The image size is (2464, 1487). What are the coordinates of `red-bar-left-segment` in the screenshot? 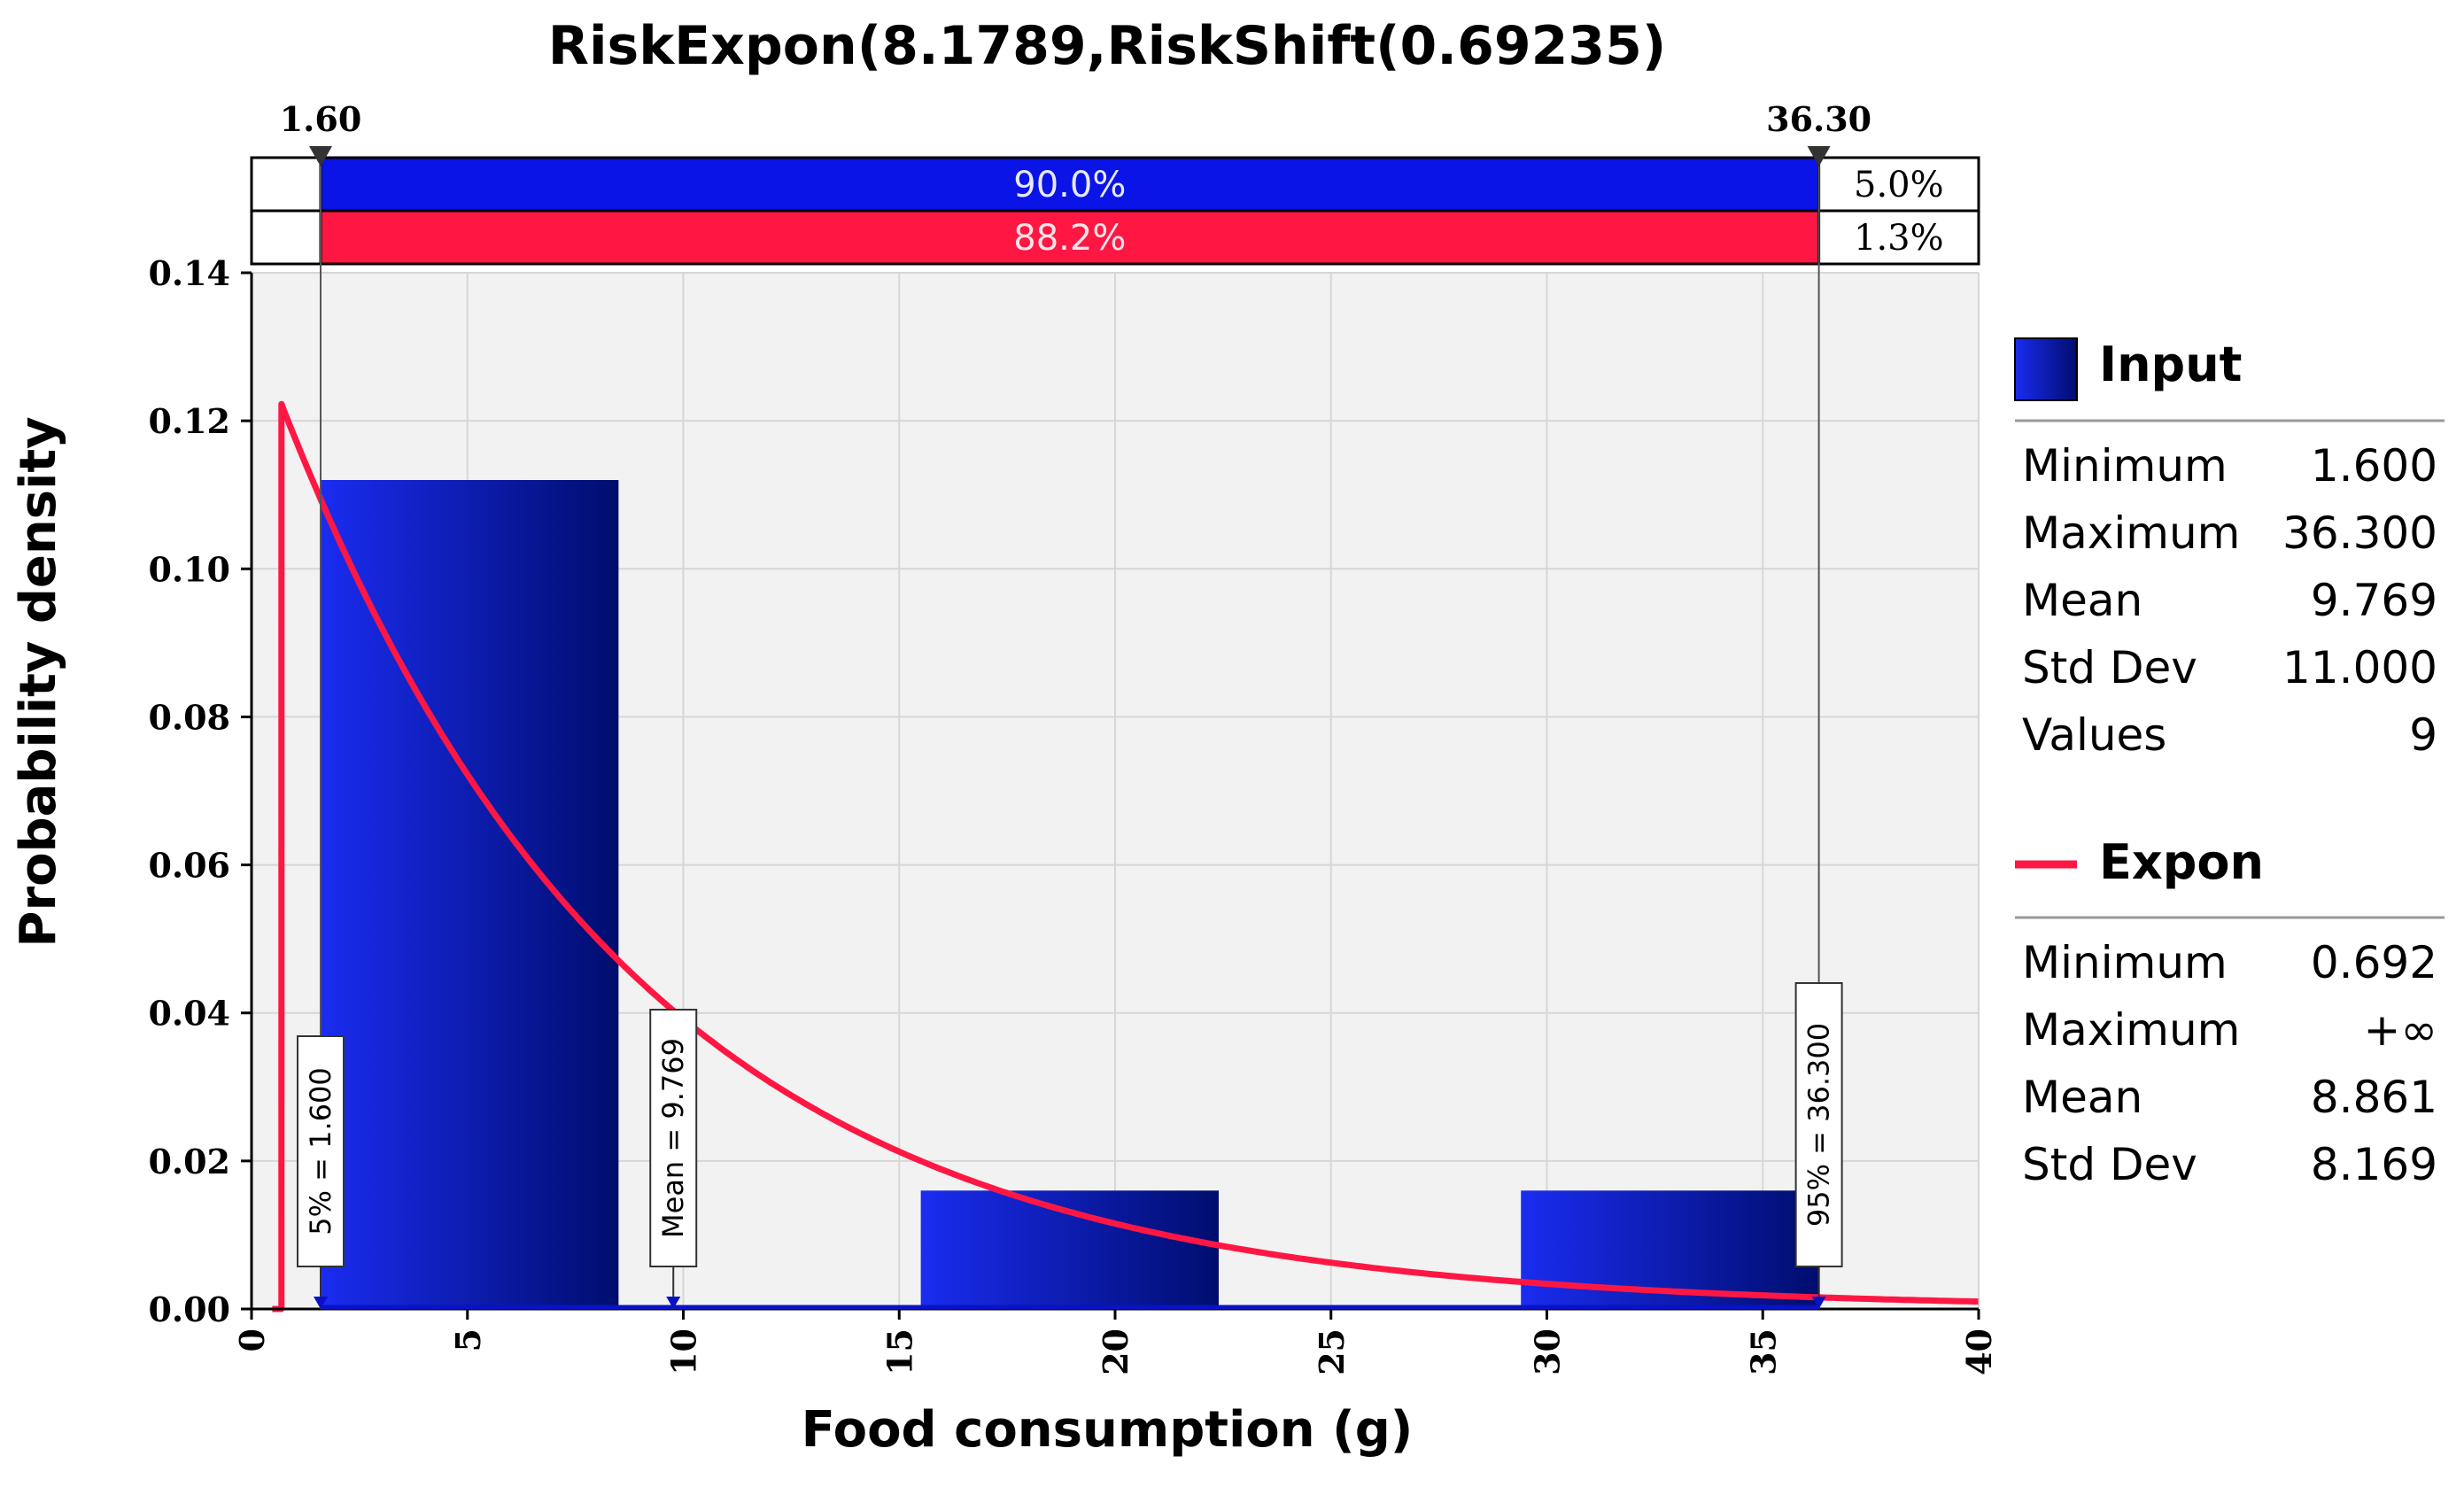 It's located at (286, 238).